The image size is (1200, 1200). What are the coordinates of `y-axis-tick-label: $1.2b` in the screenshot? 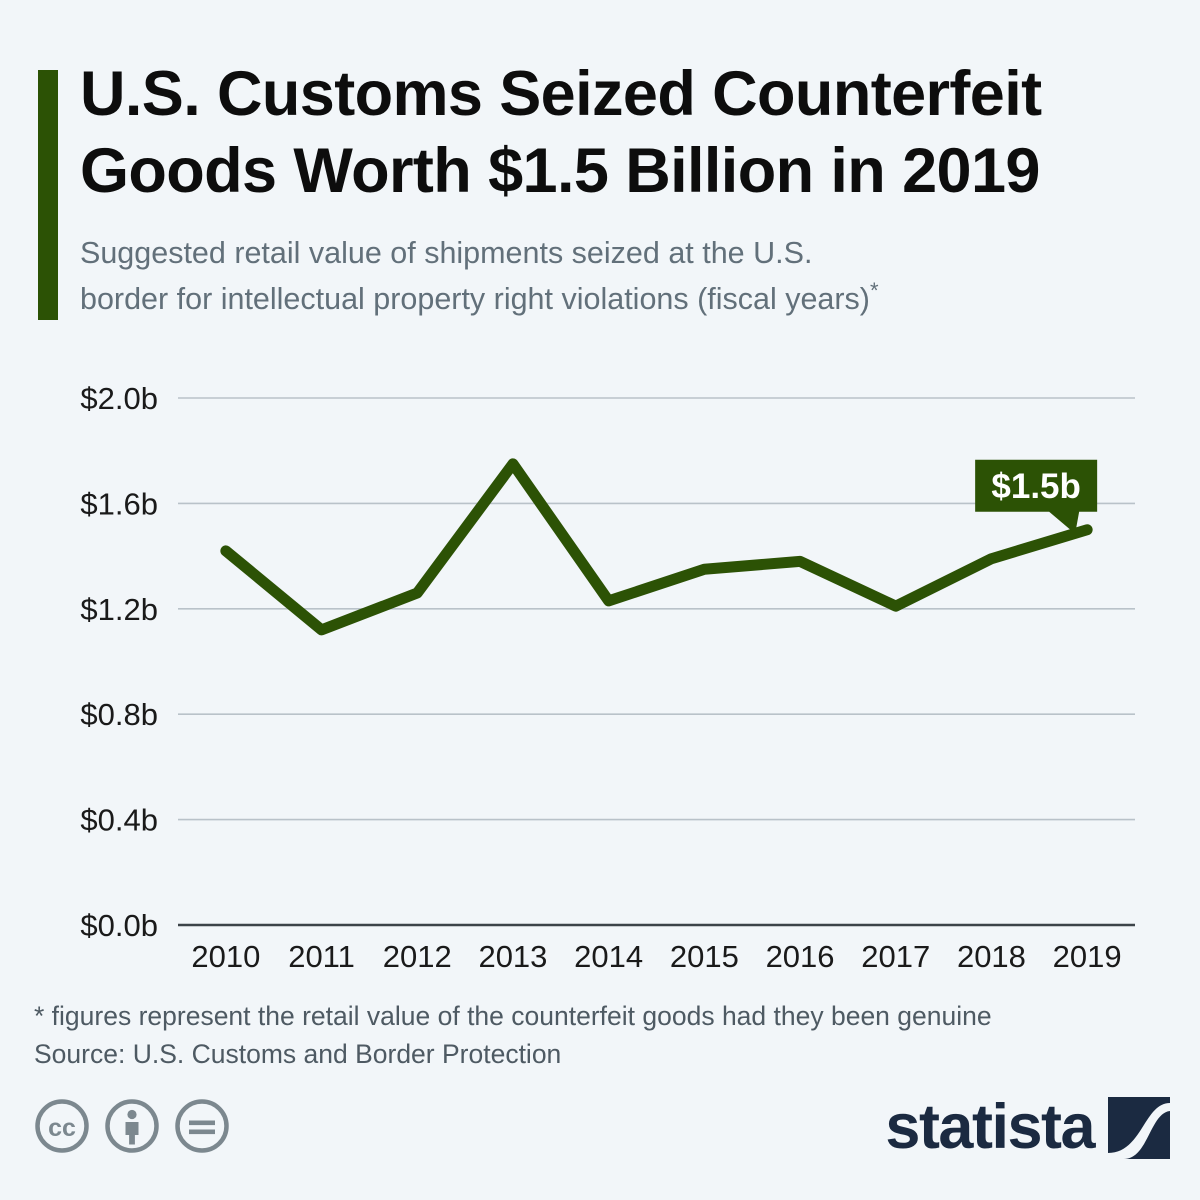 It's located at (119, 609).